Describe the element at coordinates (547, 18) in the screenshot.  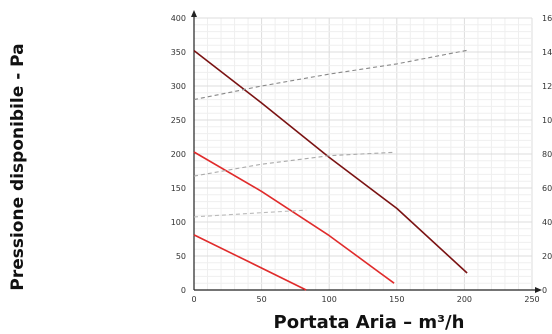
I see `y2-tick-label: 160` at that location.